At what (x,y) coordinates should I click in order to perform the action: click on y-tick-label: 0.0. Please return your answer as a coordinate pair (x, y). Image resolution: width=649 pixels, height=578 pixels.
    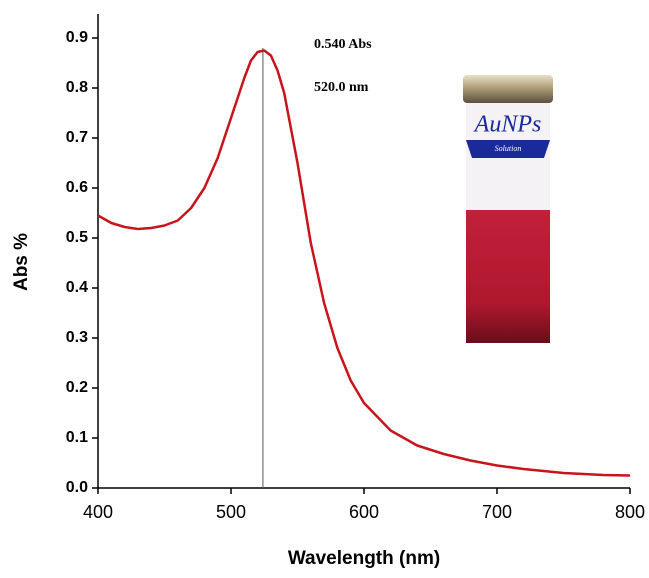
    Looking at the image, I should click on (77, 487).